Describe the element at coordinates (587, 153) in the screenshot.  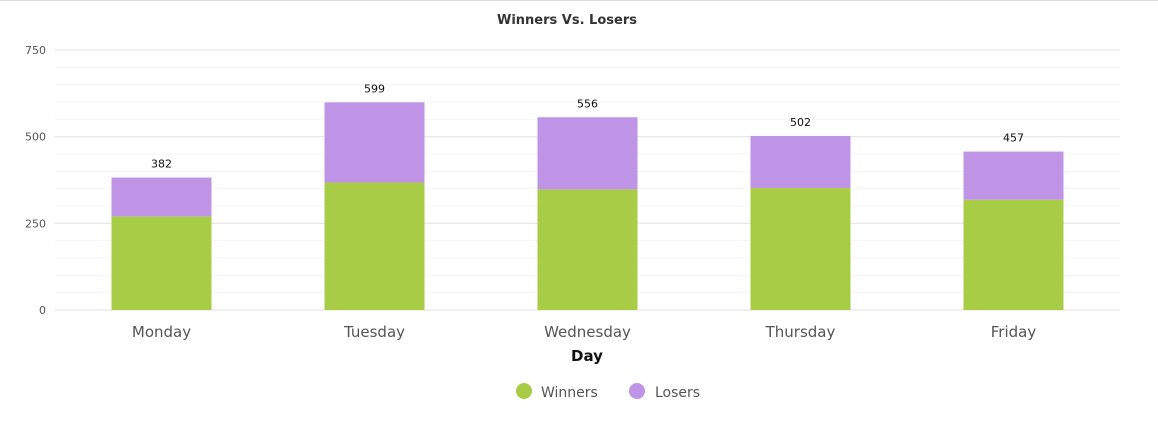
I see `bar-losers-wednesday` at that location.